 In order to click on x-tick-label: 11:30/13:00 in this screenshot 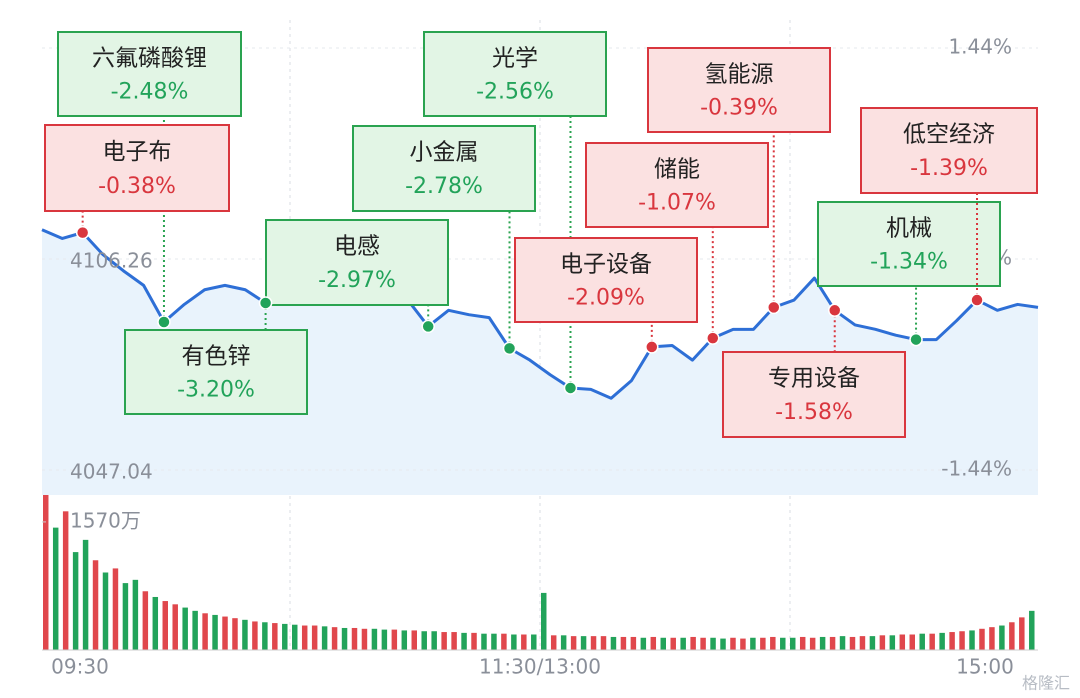, I will do `click(540, 667)`.